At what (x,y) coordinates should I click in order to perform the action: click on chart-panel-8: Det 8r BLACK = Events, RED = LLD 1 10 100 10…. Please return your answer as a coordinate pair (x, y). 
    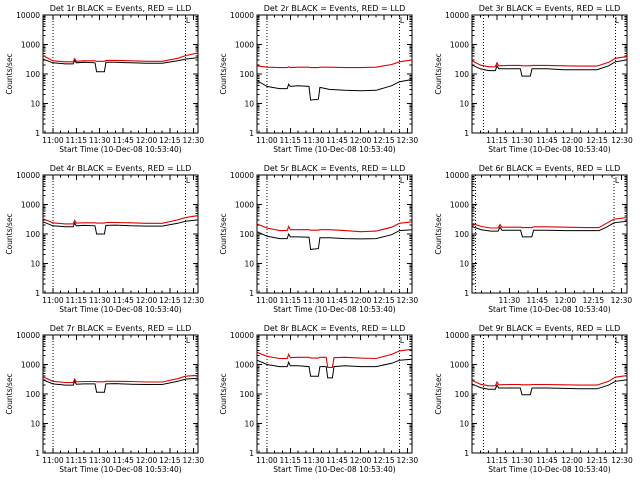
    Looking at the image, I should click on (318, 399).